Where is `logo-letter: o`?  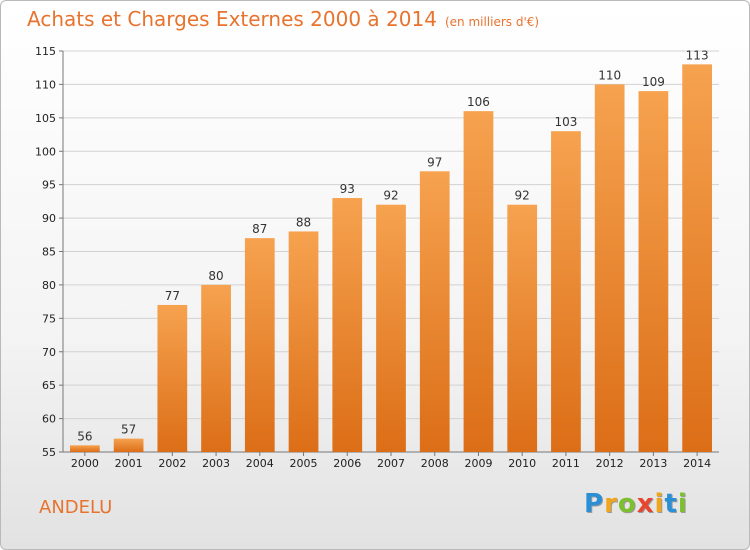
logo-letter: o is located at coordinates (627, 504).